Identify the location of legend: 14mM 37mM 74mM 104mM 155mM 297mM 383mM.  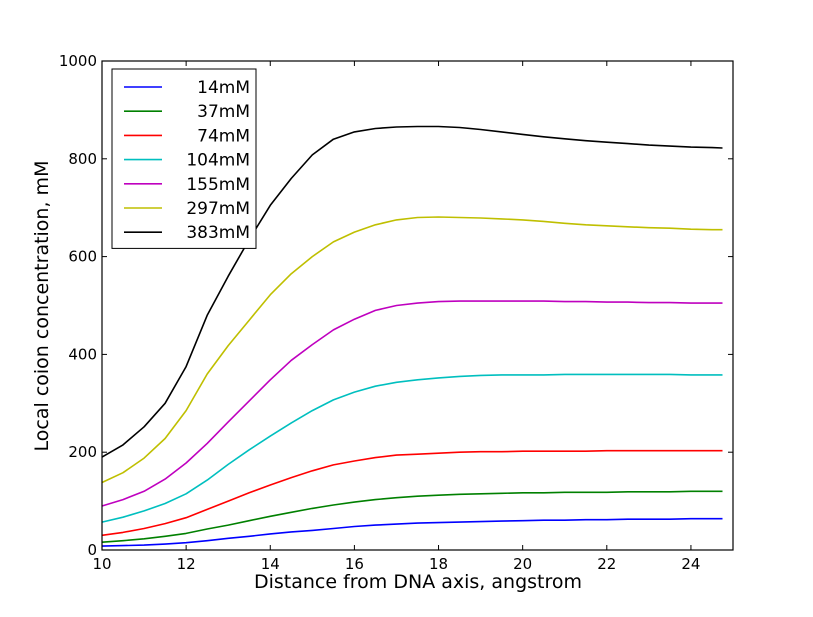
(184, 158).